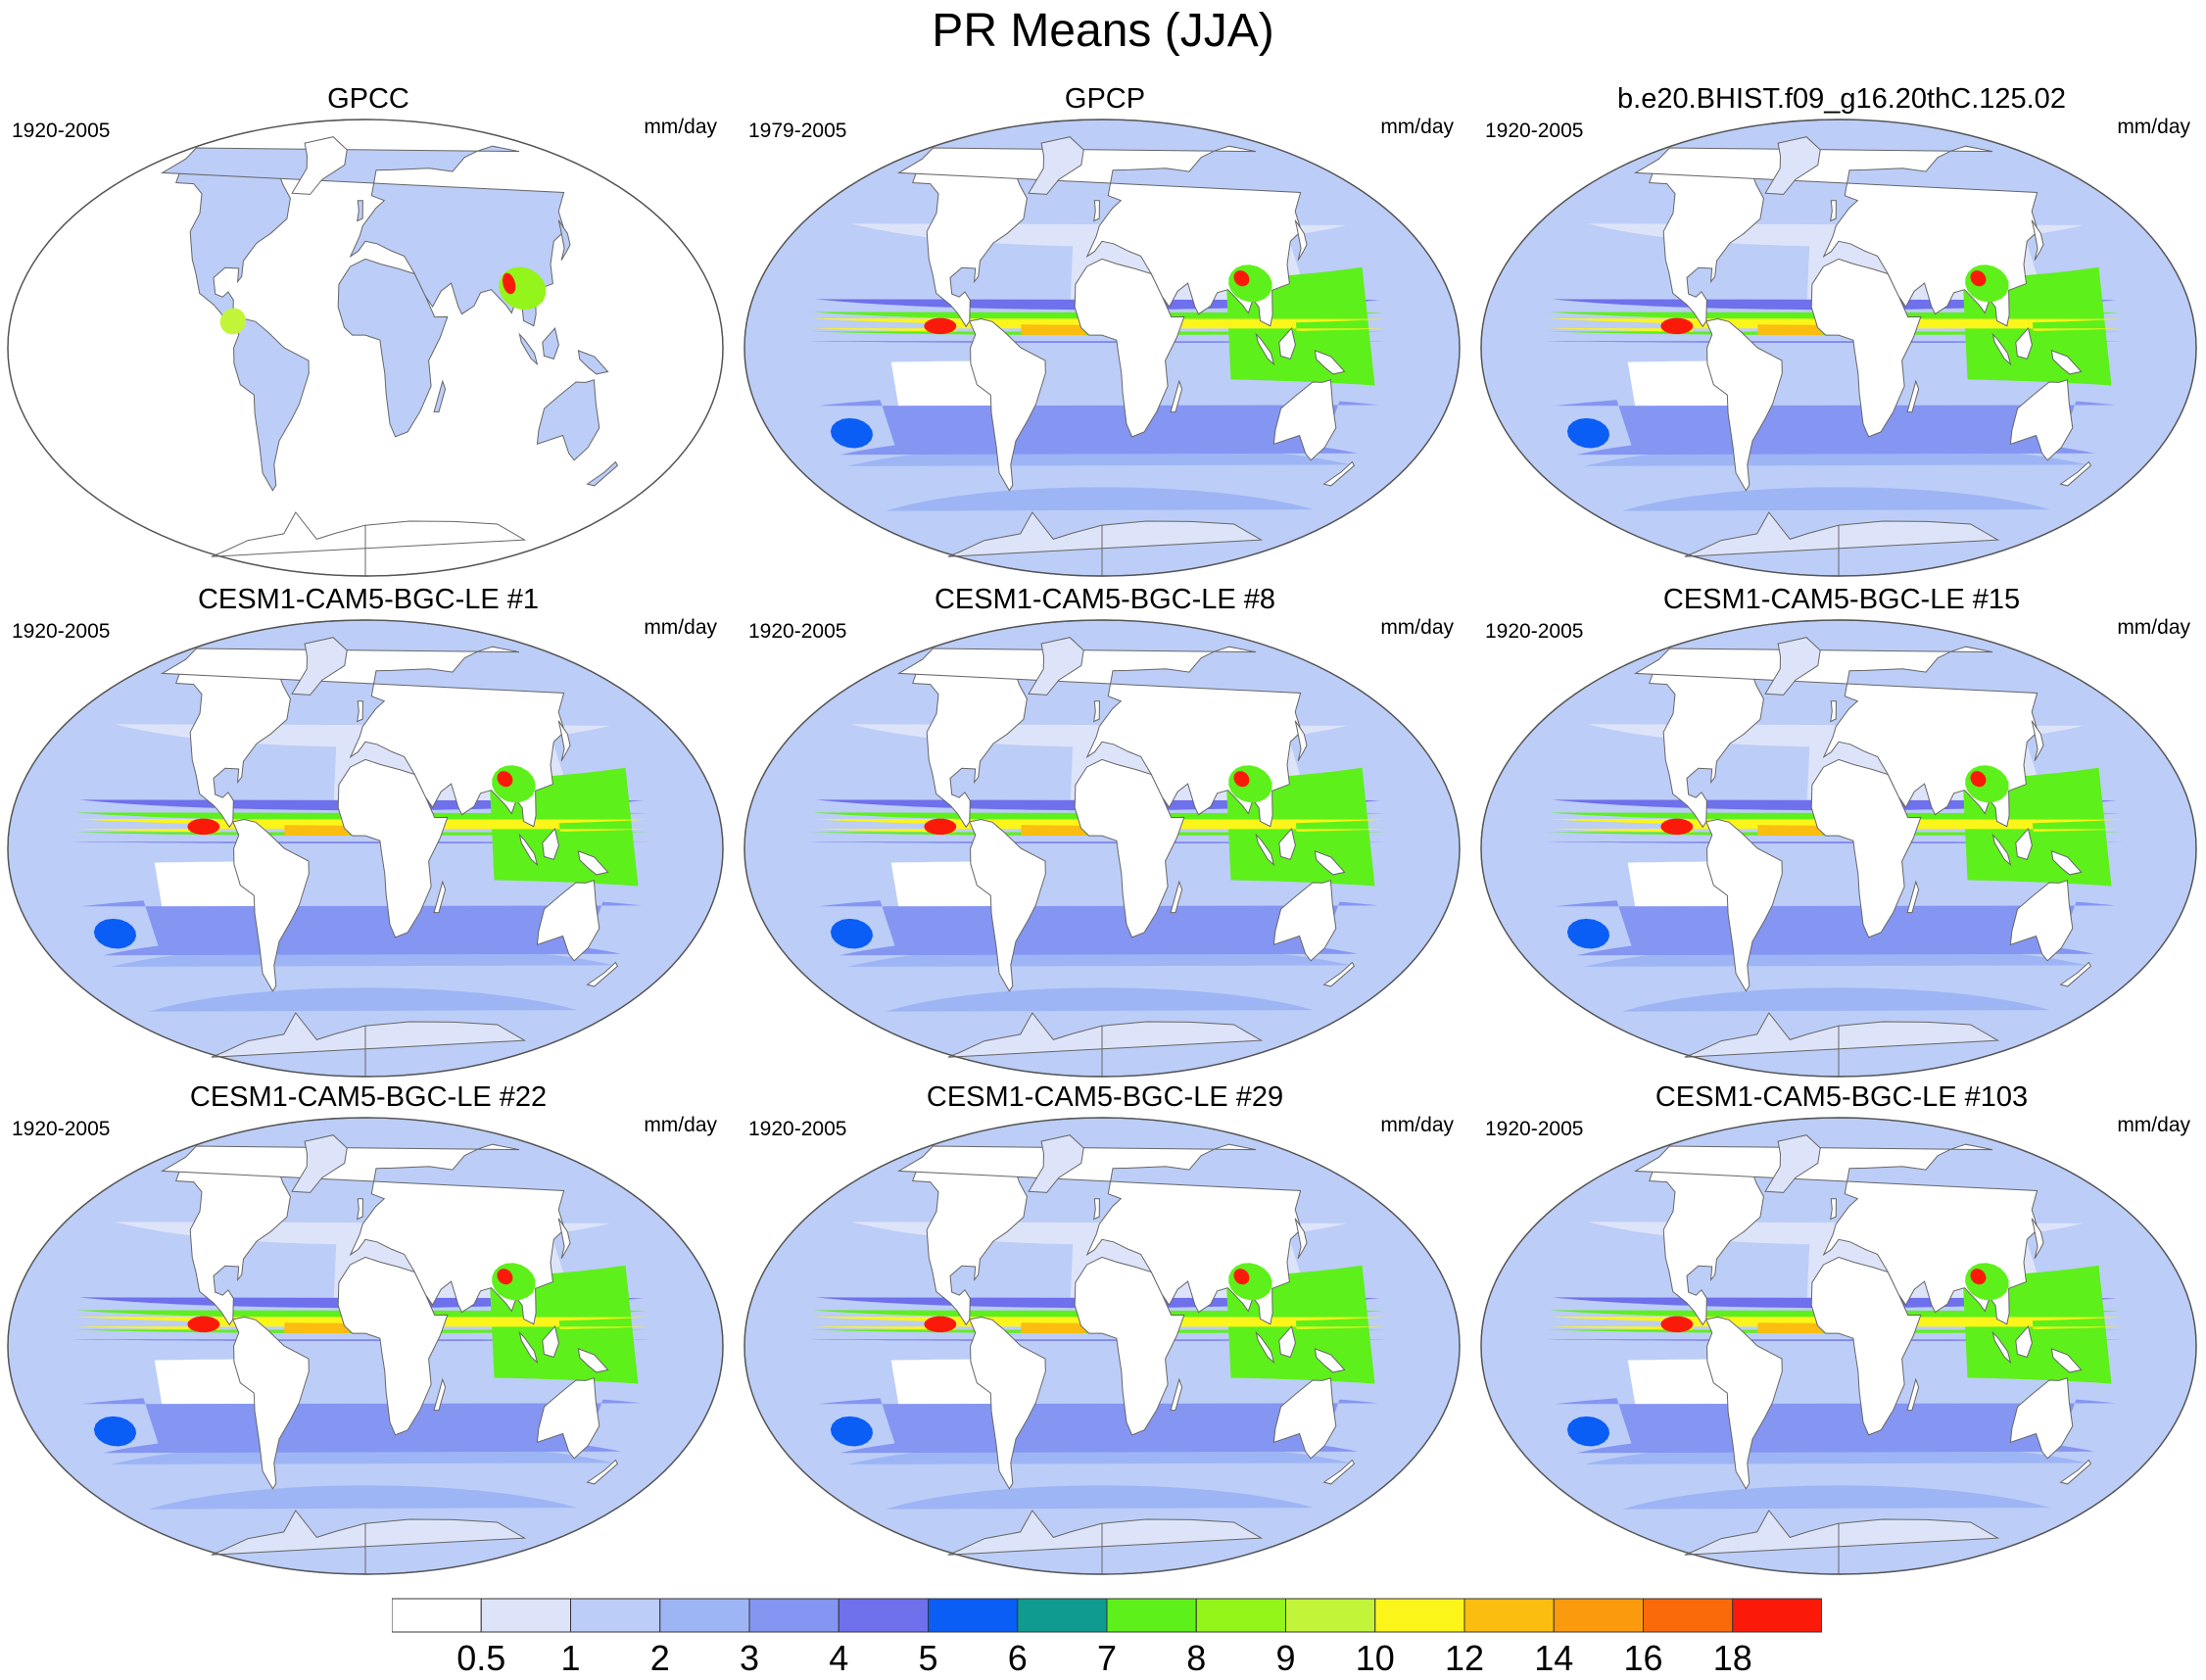 The height and width of the screenshot is (1680, 2206). What do you see at coordinates (1103, 31) in the screenshot?
I see `figure-title: PR Means (JJA)` at bounding box center [1103, 31].